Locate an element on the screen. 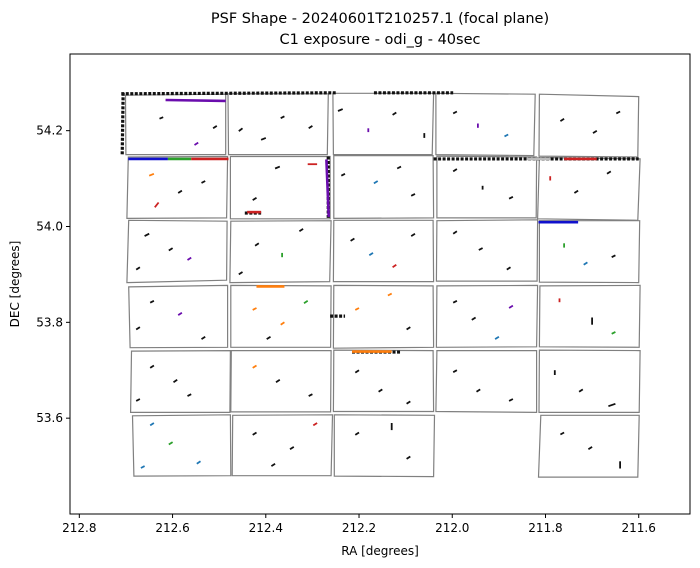 The width and height of the screenshot is (700, 568). y-axis-ticks: 53.6 53.8 54.0 54.2 is located at coordinates (53, 274).